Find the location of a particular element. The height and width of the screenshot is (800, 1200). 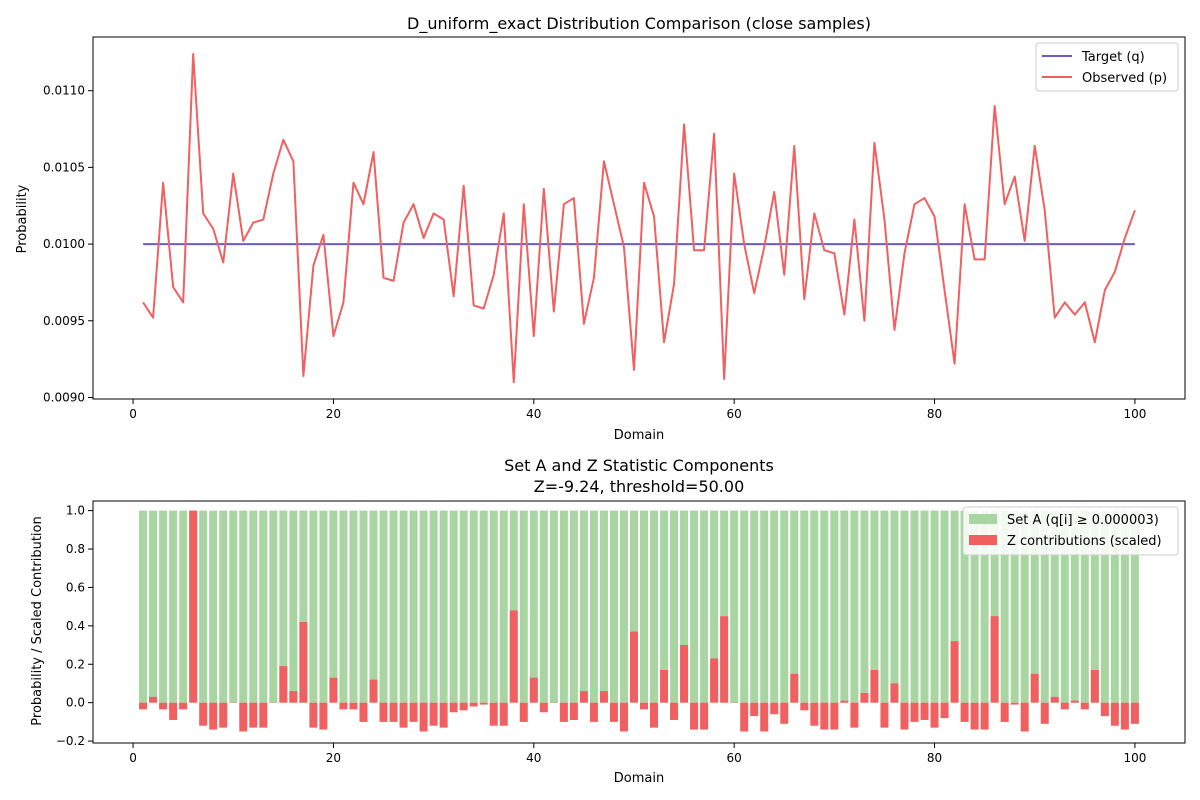

bottom-chart-x-tick-label: 20 is located at coordinates (333, 758).